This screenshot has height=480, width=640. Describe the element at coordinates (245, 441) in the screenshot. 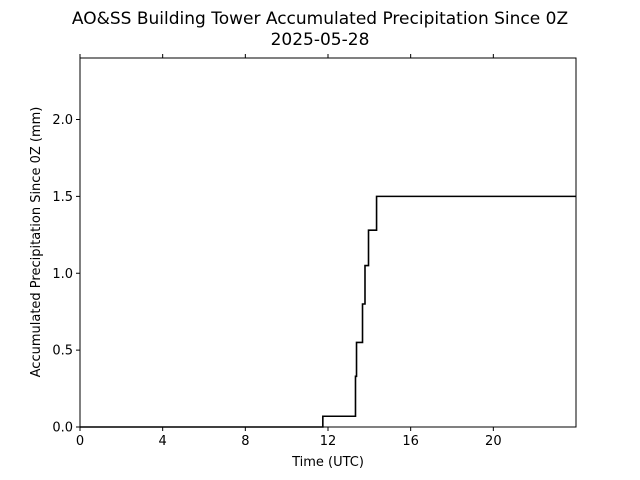

I see `x-tick-label: 8` at that location.